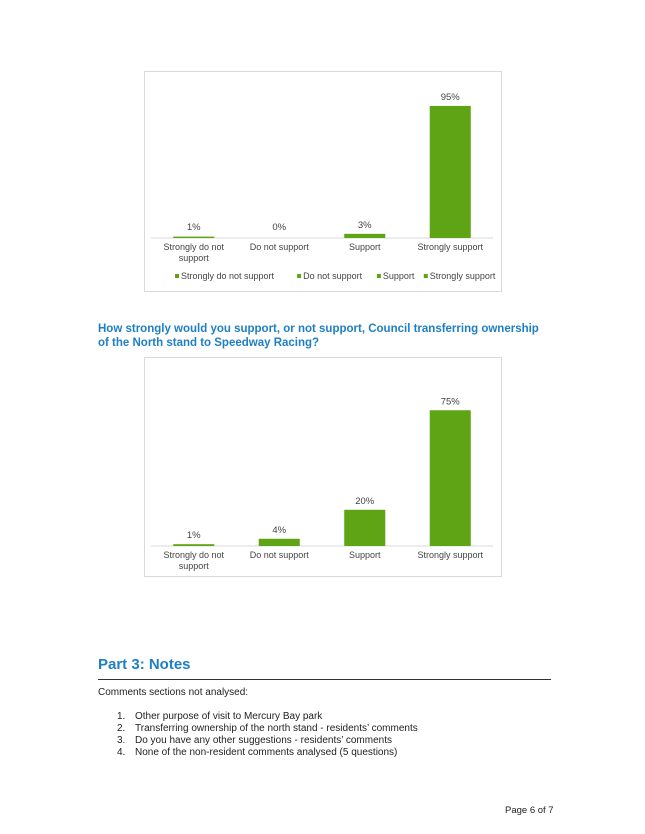 The height and width of the screenshot is (834, 645). Describe the element at coordinates (324, 679) in the screenshot. I see `section-divider` at that location.